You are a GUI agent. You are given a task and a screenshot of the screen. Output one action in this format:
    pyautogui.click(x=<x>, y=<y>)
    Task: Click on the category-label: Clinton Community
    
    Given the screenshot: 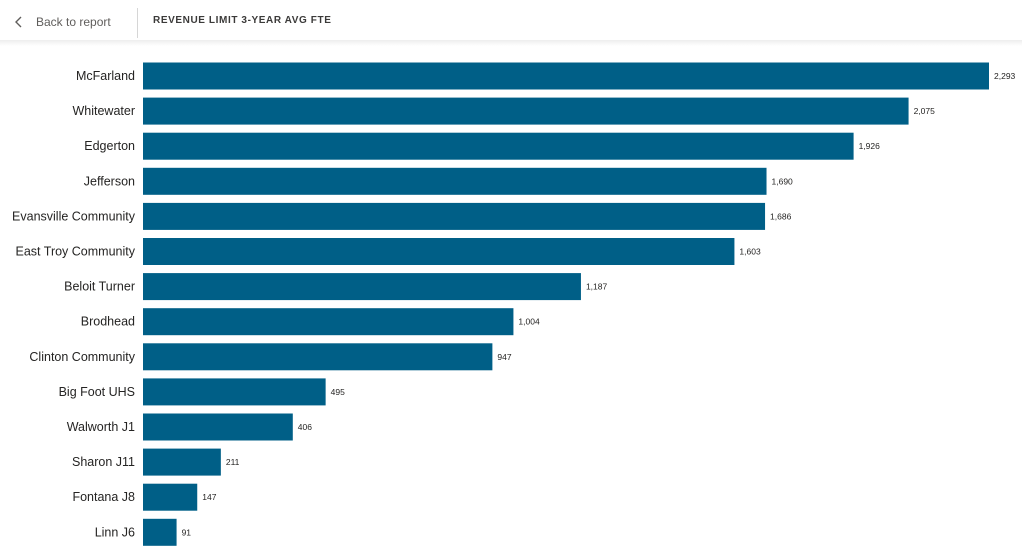 What is the action you would take?
    pyautogui.click(x=82, y=357)
    